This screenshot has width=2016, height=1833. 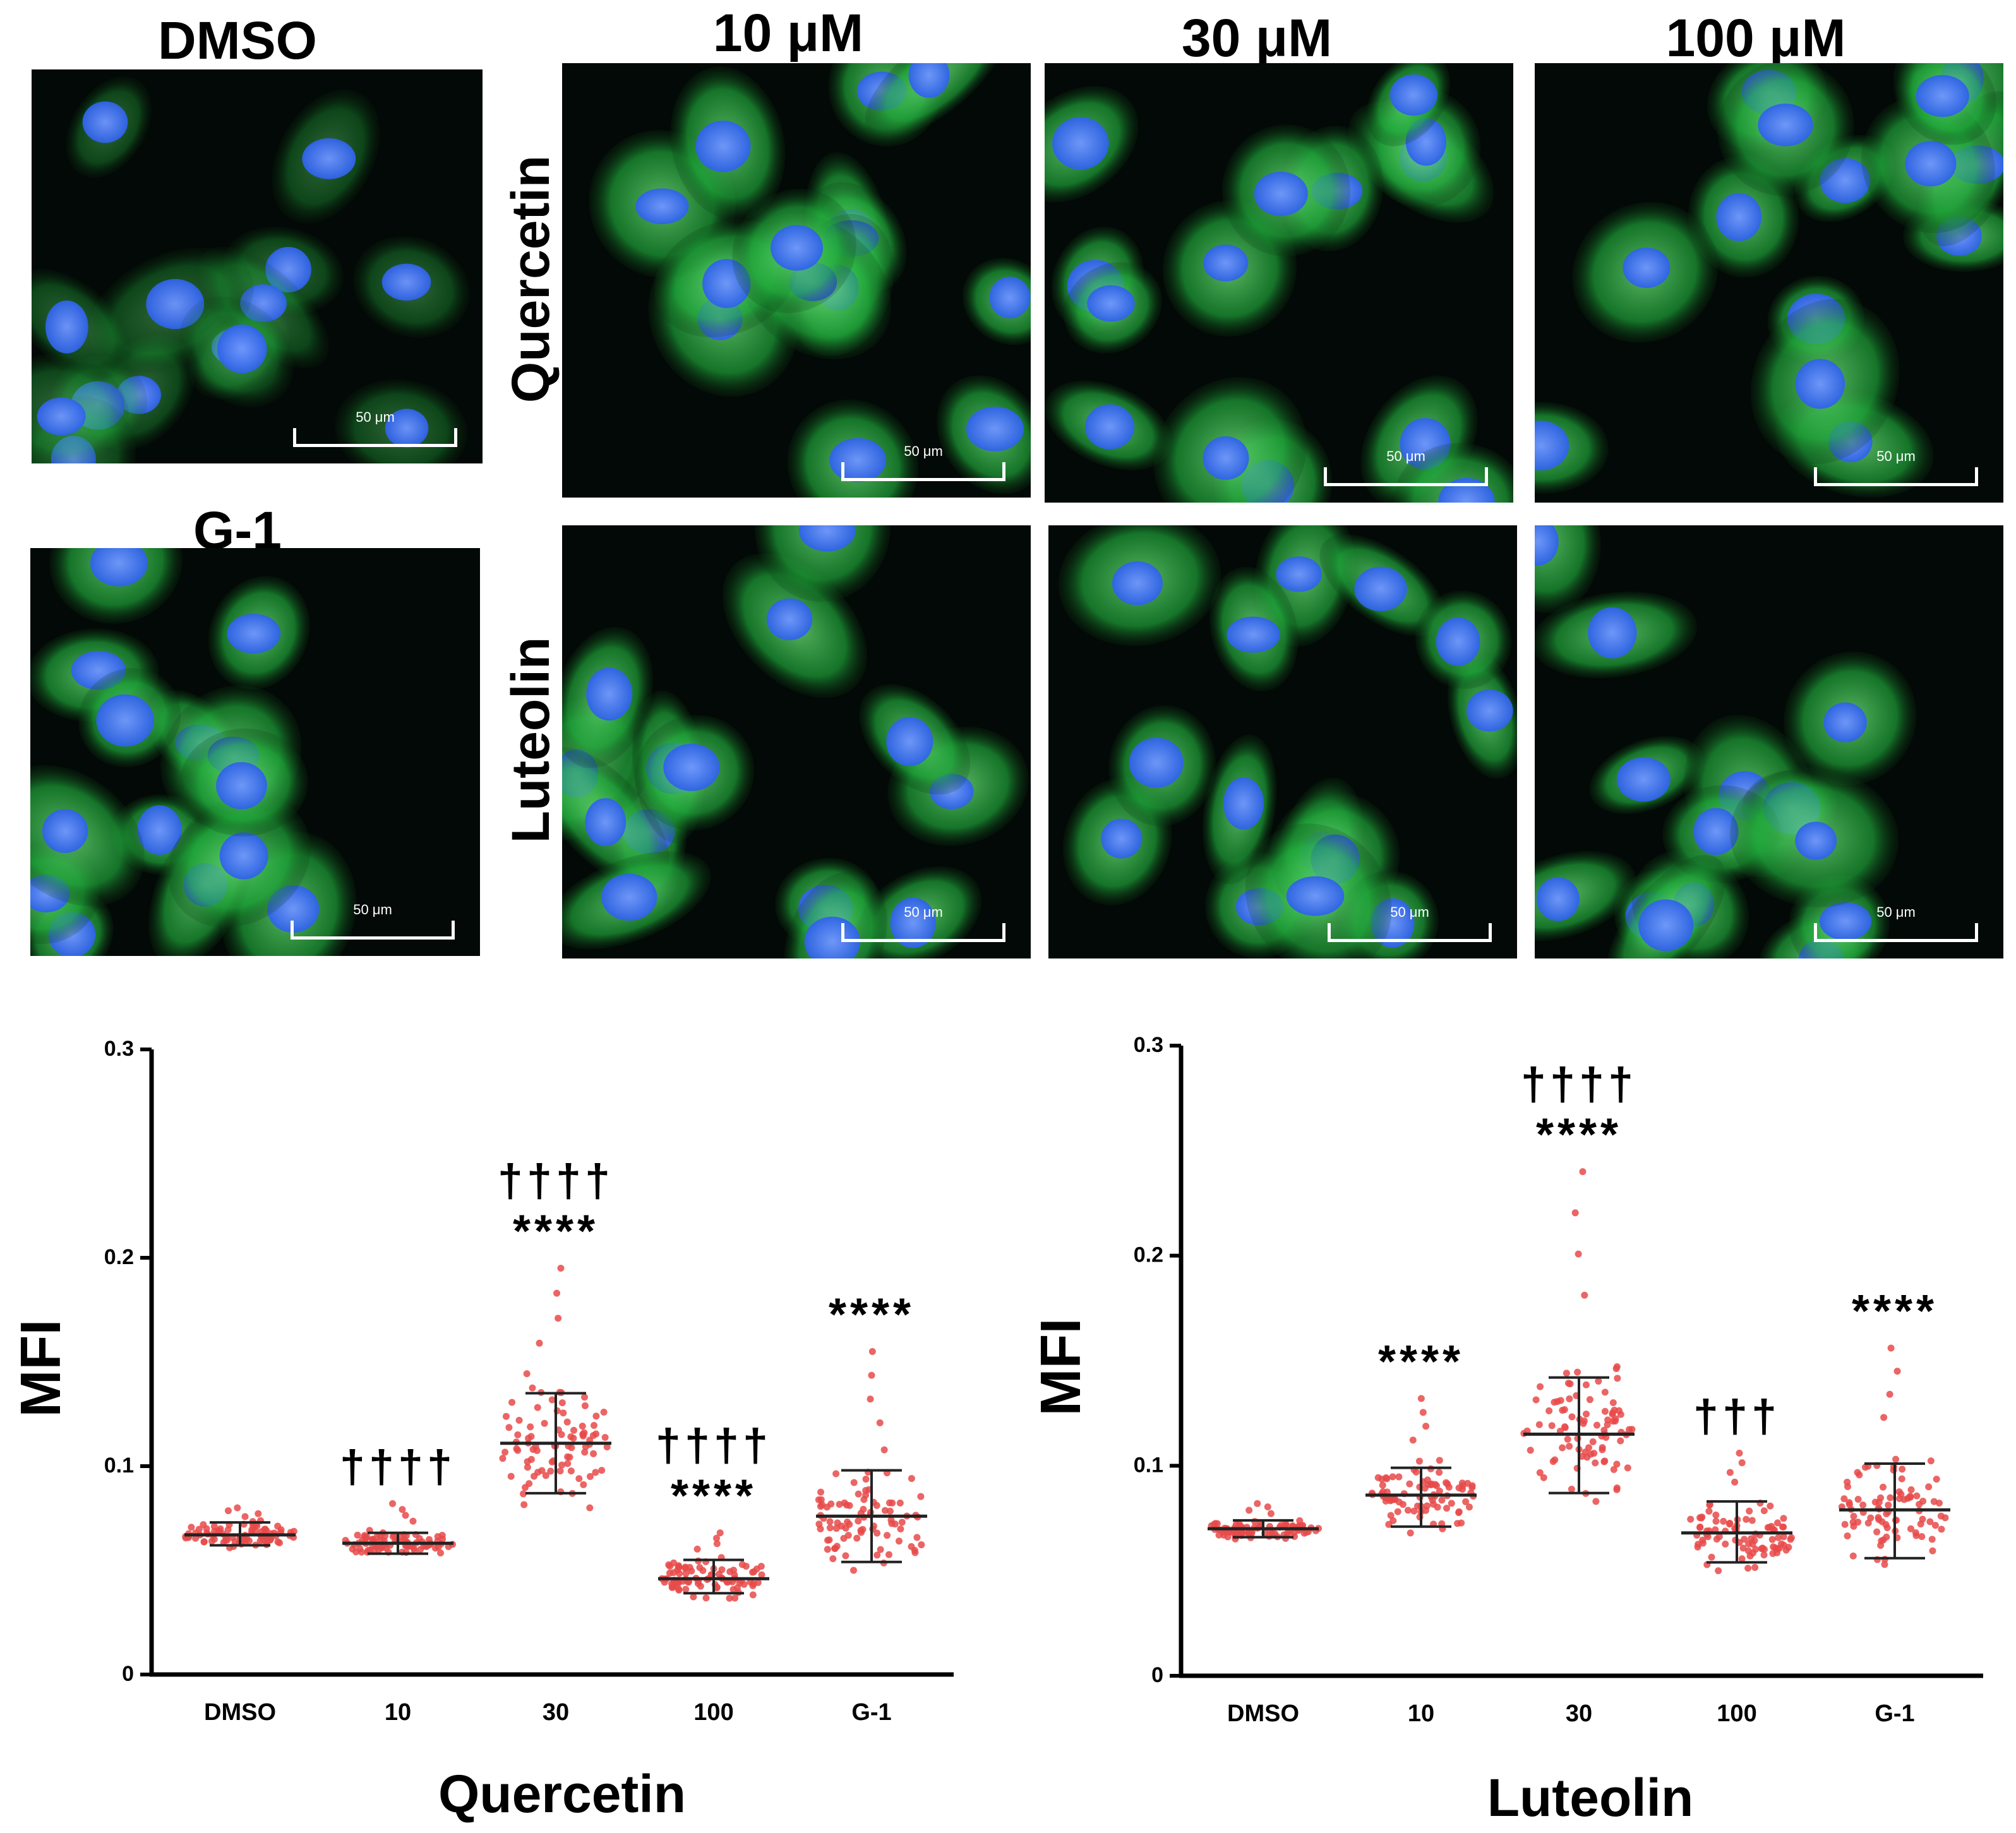 What do you see at coordinates (1736, 1713) in the screenshot?
I see `x-tick-label: 100` at bounding box center [1736, 1713].